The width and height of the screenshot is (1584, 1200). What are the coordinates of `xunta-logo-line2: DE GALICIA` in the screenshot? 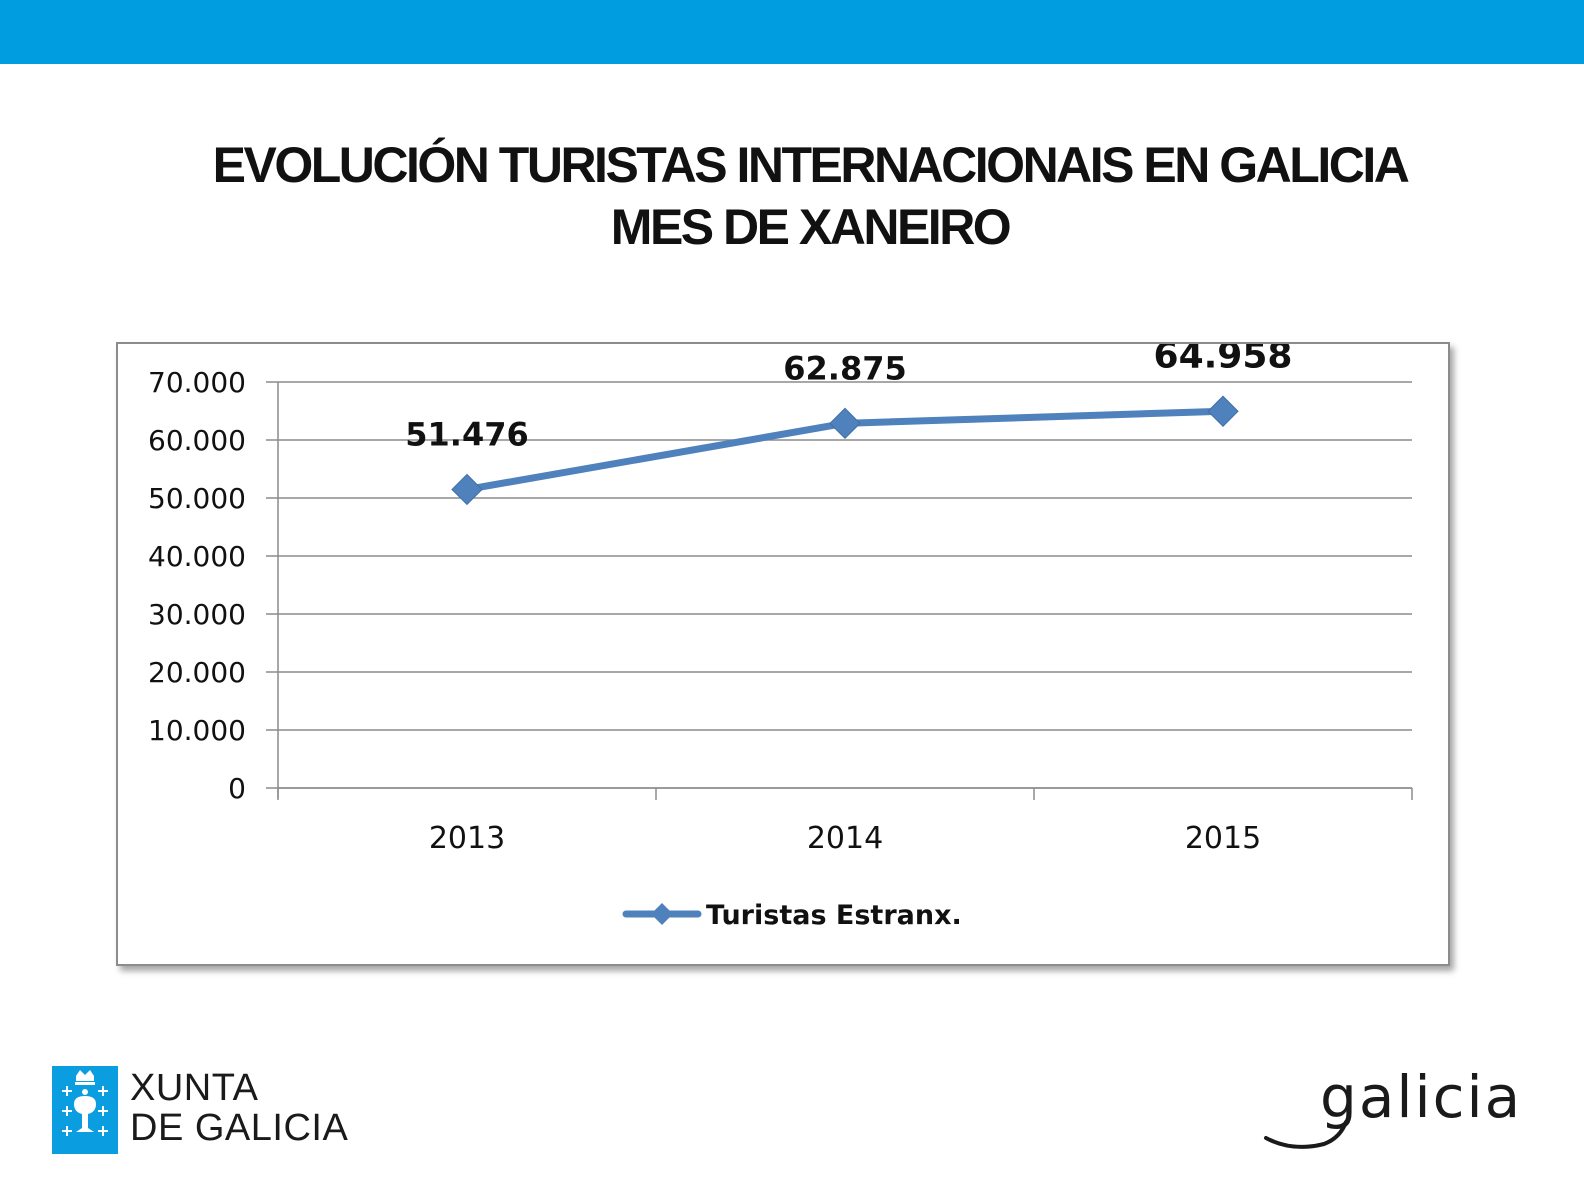 It's located at (239, 1128).